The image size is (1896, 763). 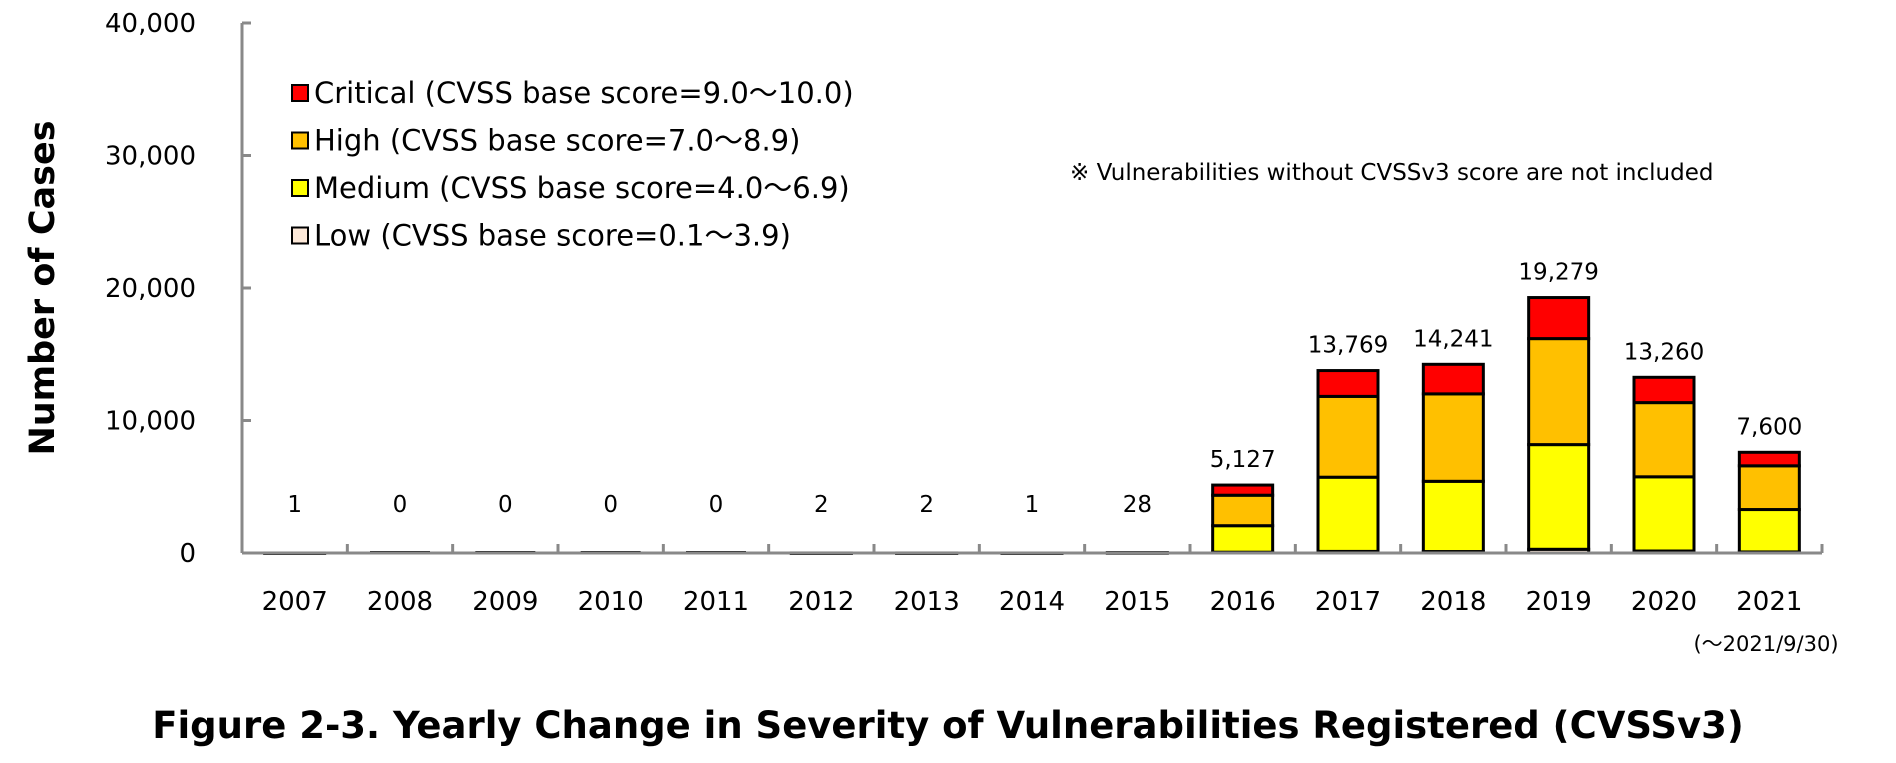 I want to click on y-tick-label: 0, so click(x=187, y=554).